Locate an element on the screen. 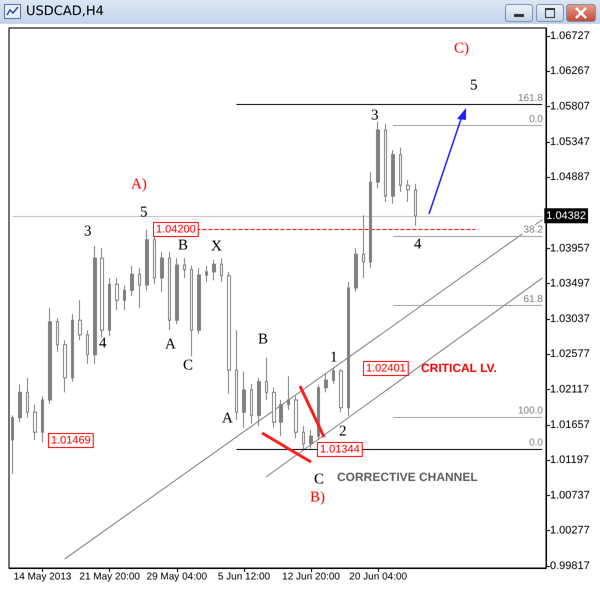 The image size is (600, 595). annotation: 1.01469 is located at coordinates (71, 440).